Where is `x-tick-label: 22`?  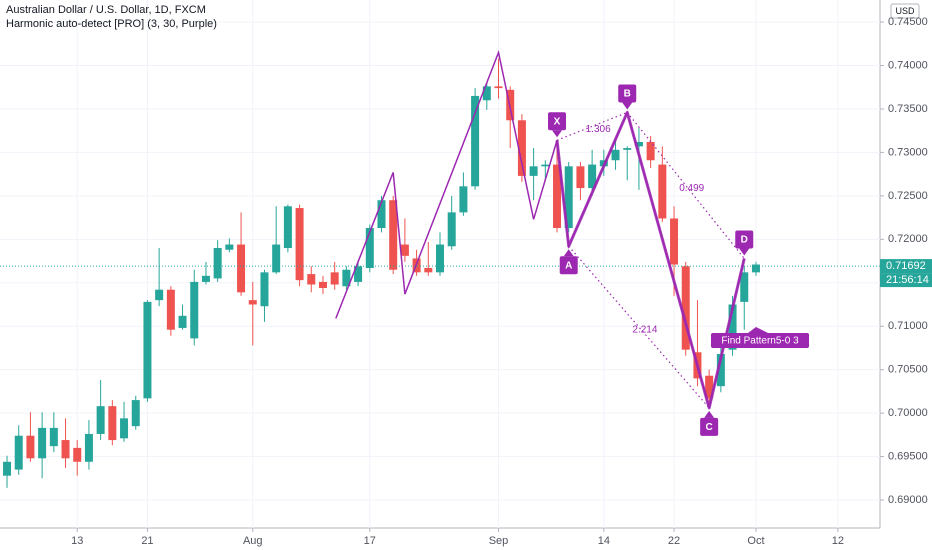 x-tick-label: 22 is located at coordinates (674, 541).